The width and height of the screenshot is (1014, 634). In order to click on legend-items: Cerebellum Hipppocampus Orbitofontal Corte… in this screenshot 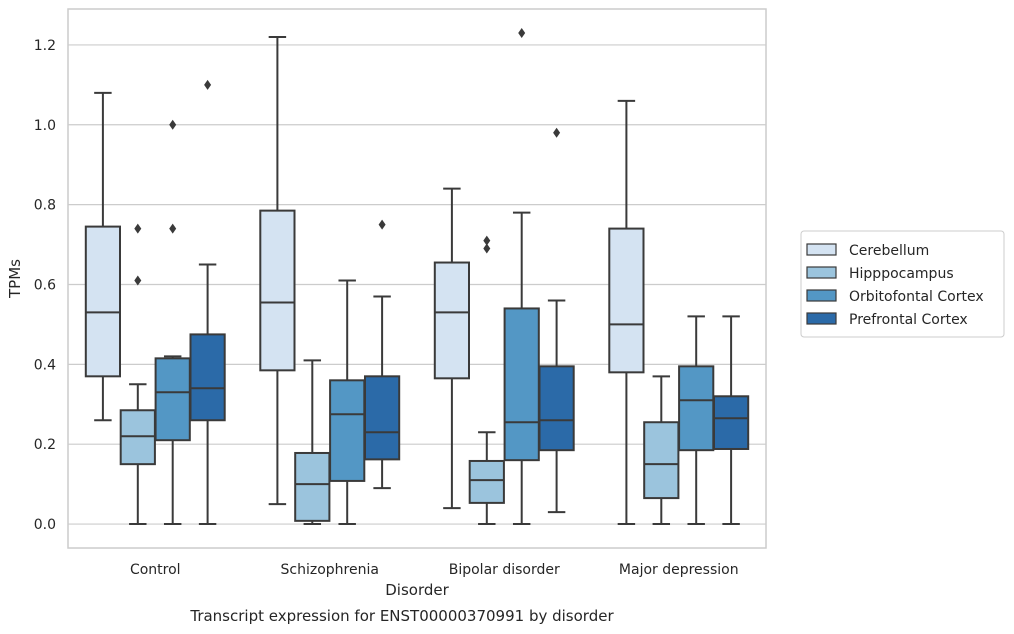, I will do `click(895, 285)`.